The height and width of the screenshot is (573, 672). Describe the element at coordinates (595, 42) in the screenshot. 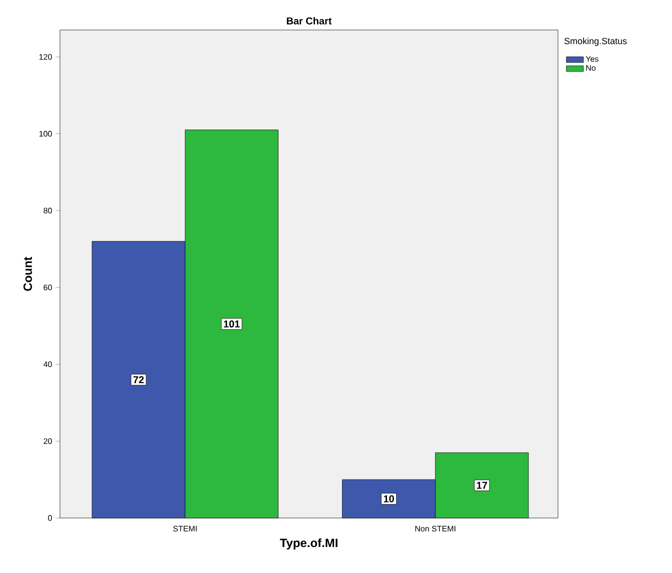

I see `legend-title: Smoking.Status` at that location.